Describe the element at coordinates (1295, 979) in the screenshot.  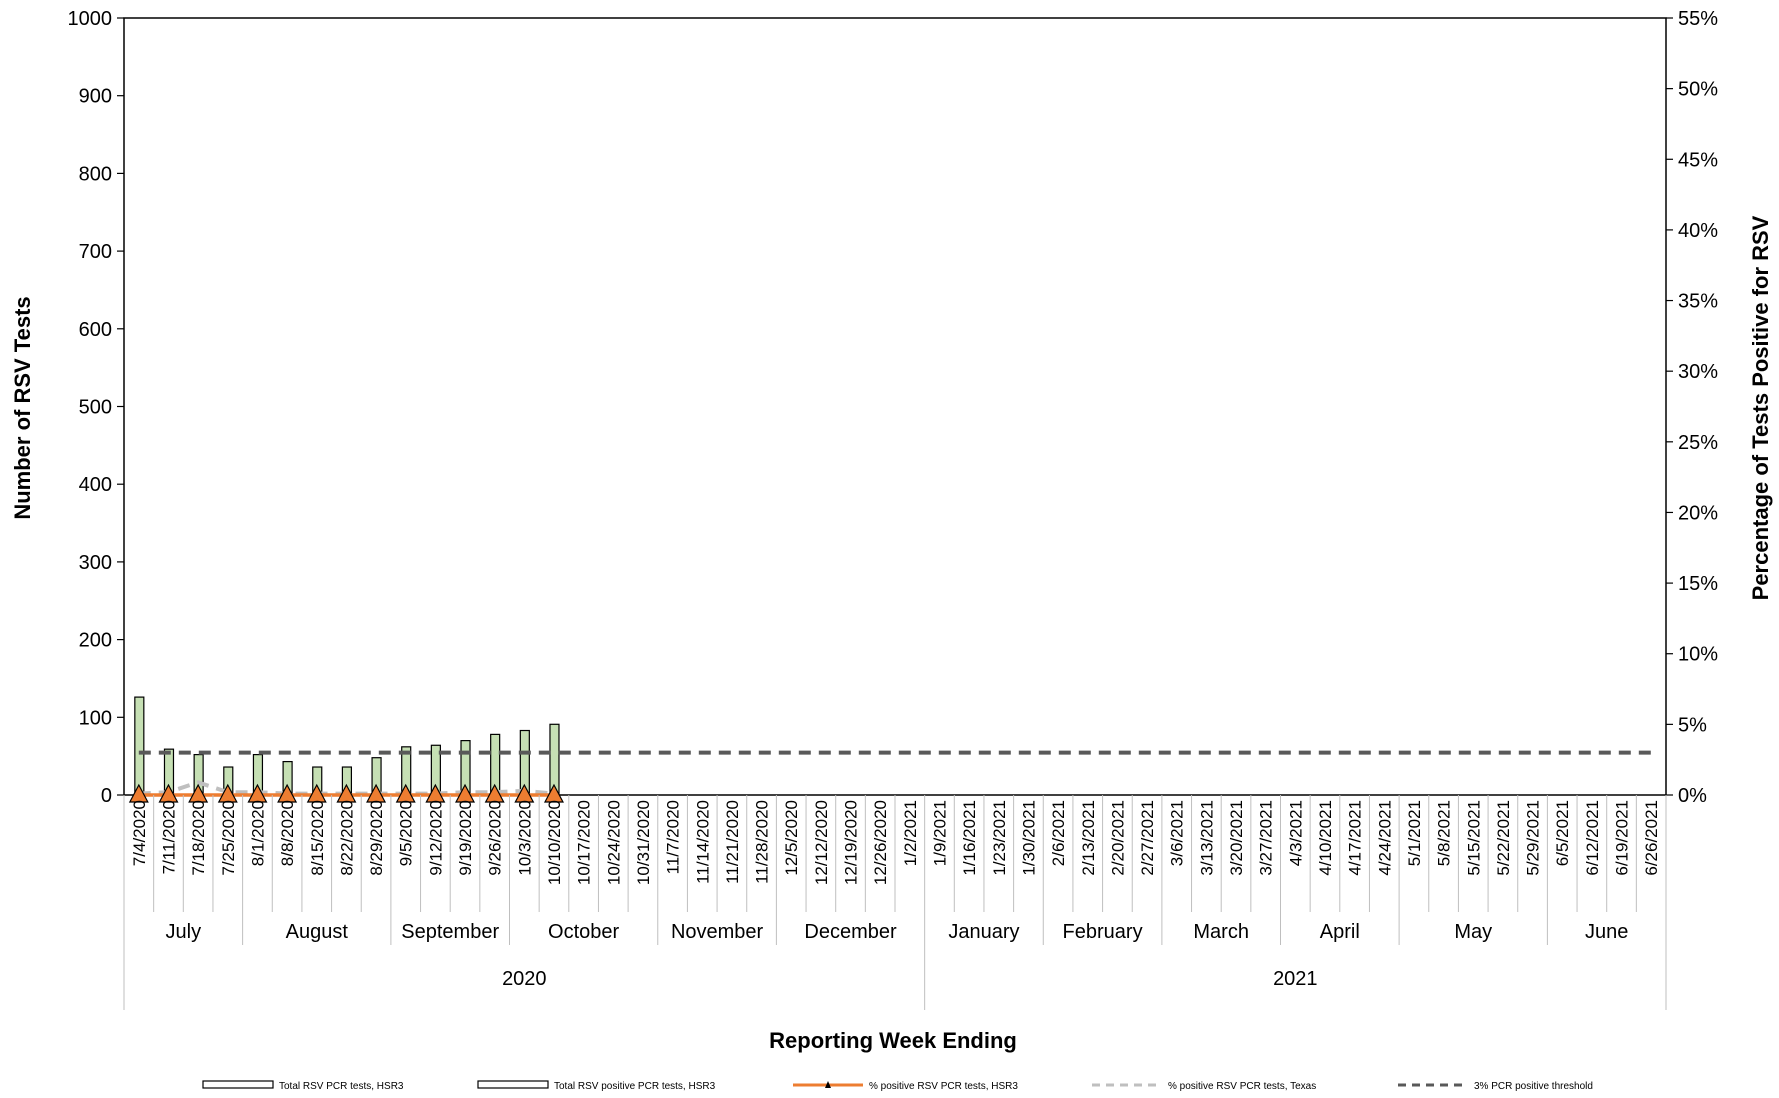
I see `year-label: 2021` at that location.